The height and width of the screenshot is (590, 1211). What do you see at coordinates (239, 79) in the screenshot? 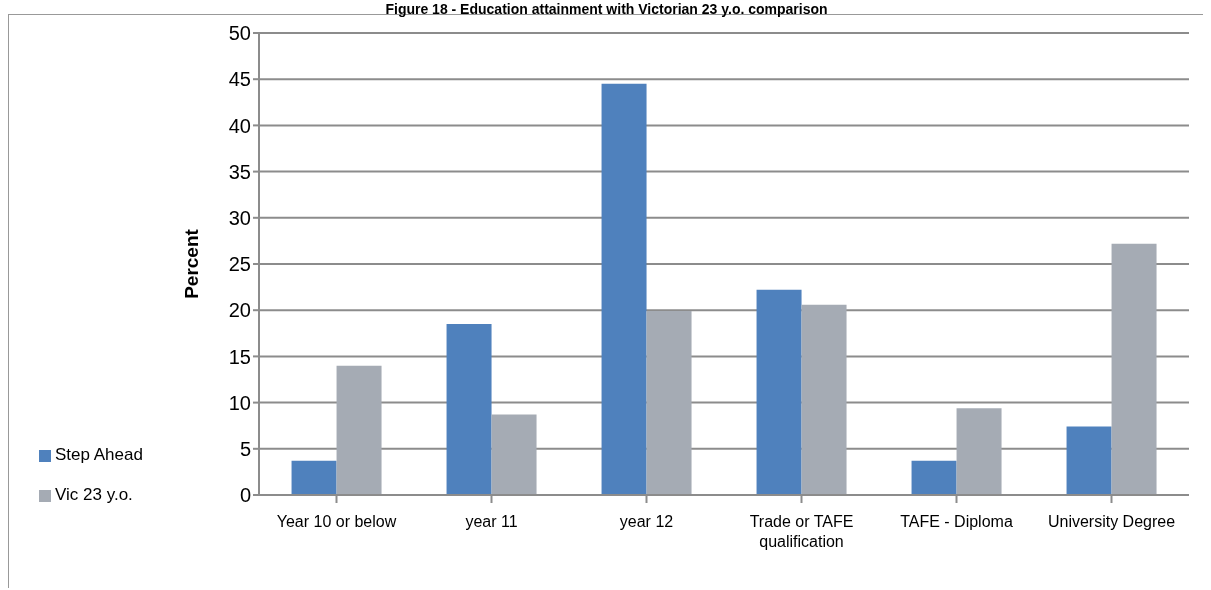
I see `y-tick-label: 45` at bounding box center [239, 79].